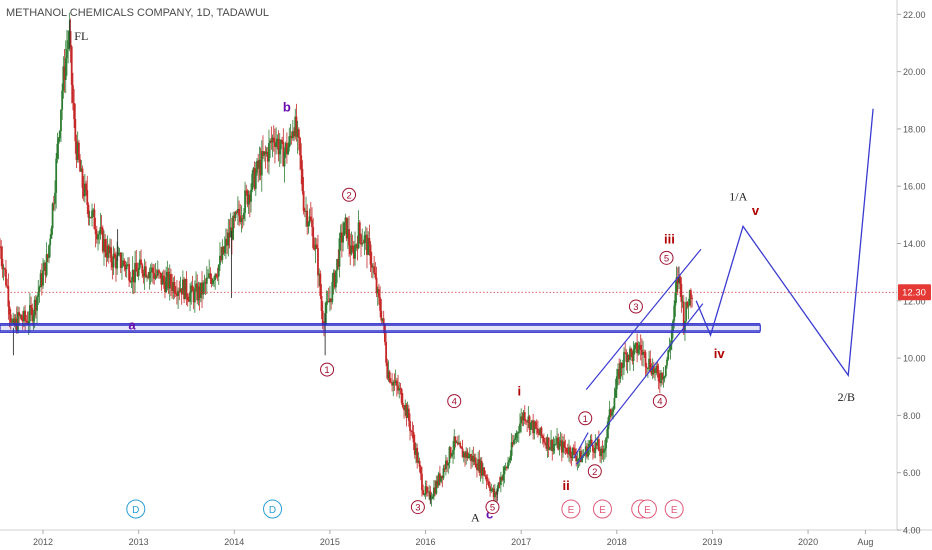 The image size is (932, 550). What do you see at coordinates (594, 471) in the screenshot?
I see `circle-label: 2` at bounding box center [594, 471].